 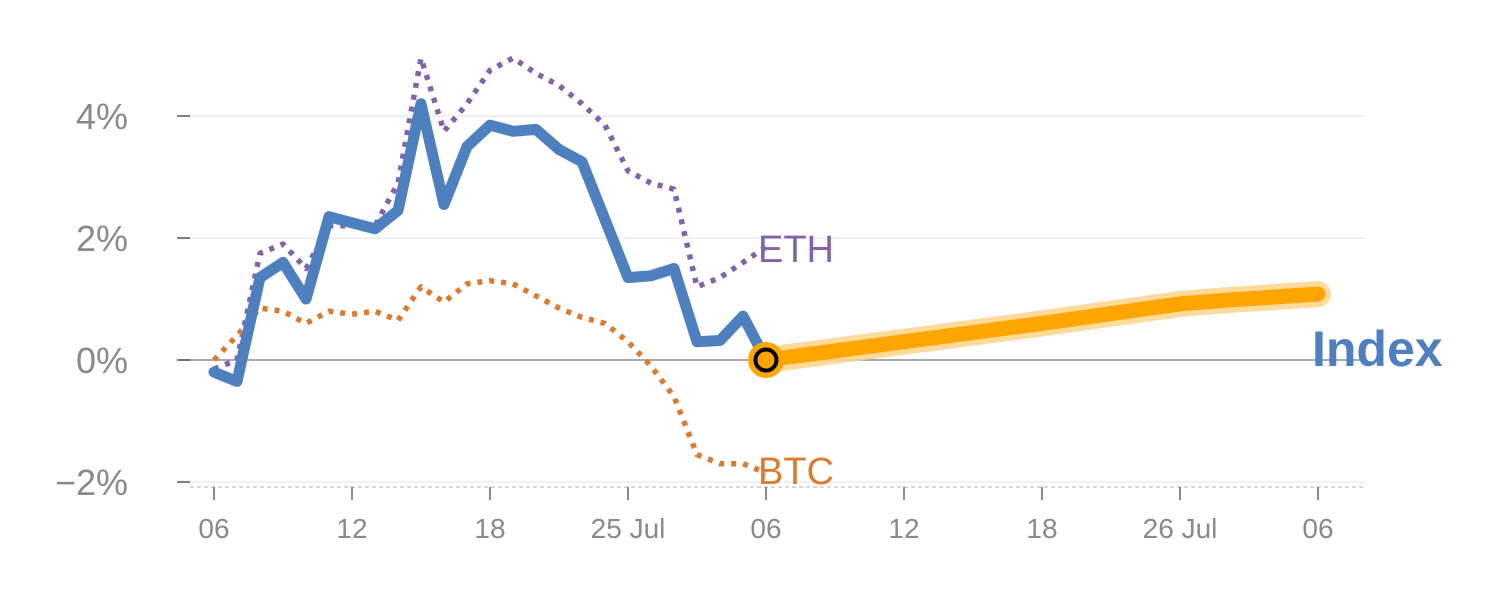 What do you see at coordinates (1042, 327) in the screenshot?
I see `forecast-line` at bounding box center [1042, 327].